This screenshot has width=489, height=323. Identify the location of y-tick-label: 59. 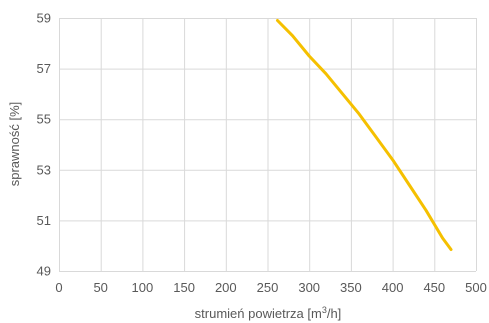
(44, 18).